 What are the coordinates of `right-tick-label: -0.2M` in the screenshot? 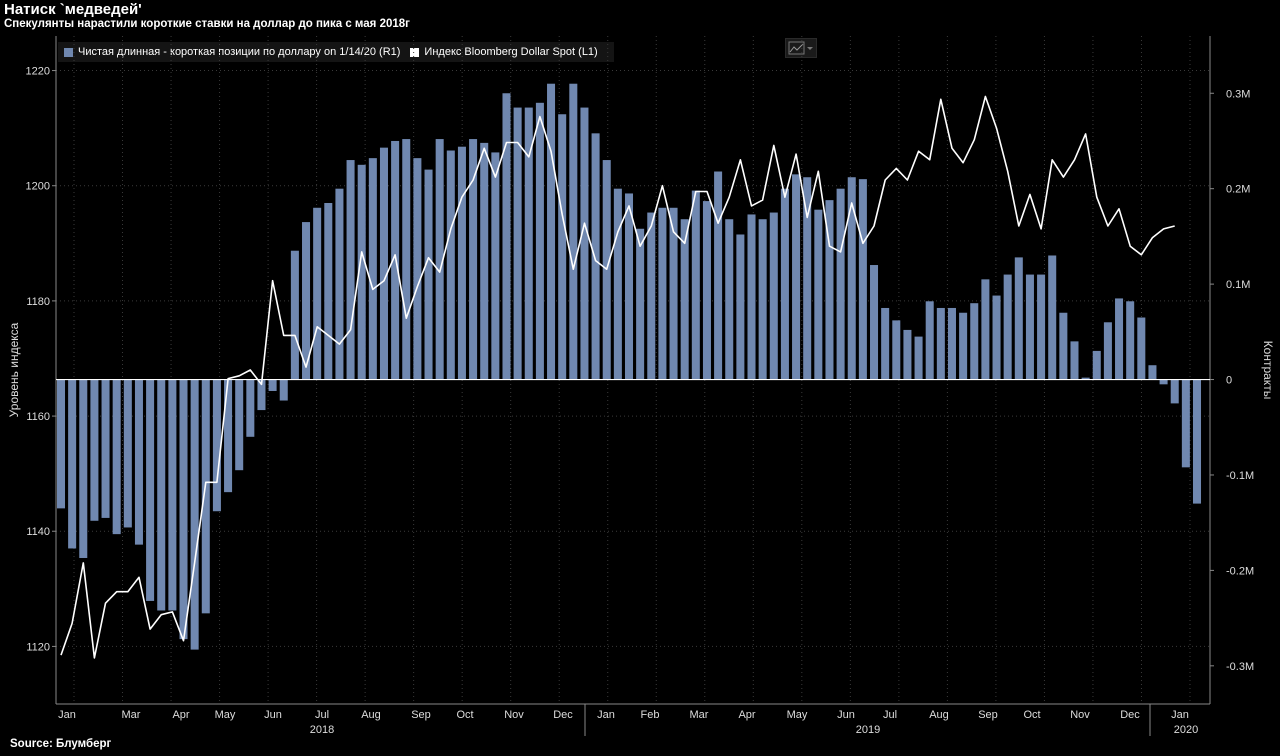 It's located at (1240, 571).